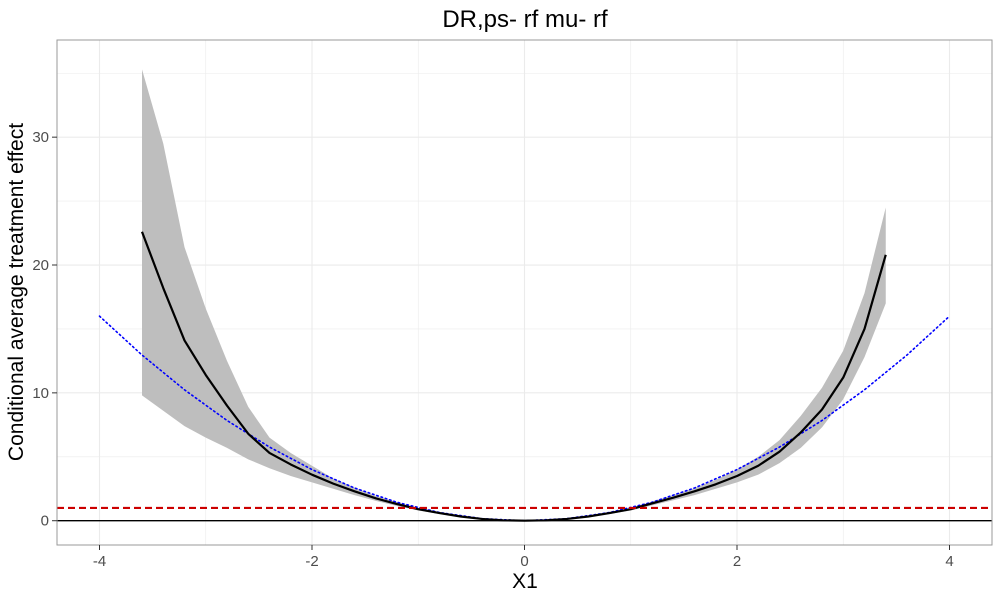  What do you see at coordinates (524, 561) in the screenshot?
I see `x-tick-label: 0` at bounding box center [524, 561].